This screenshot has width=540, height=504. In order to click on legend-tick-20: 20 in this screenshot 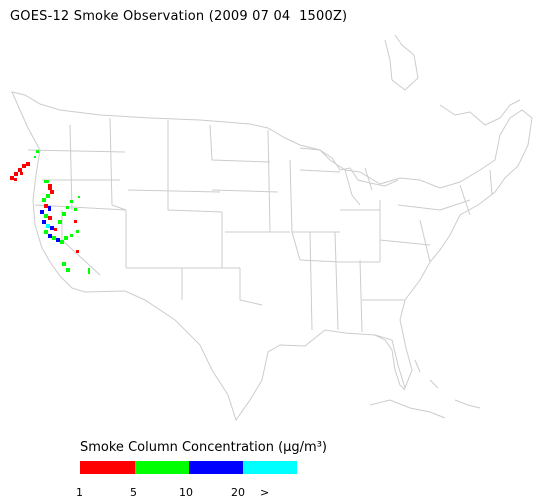, I will do `click(238, 492)`.